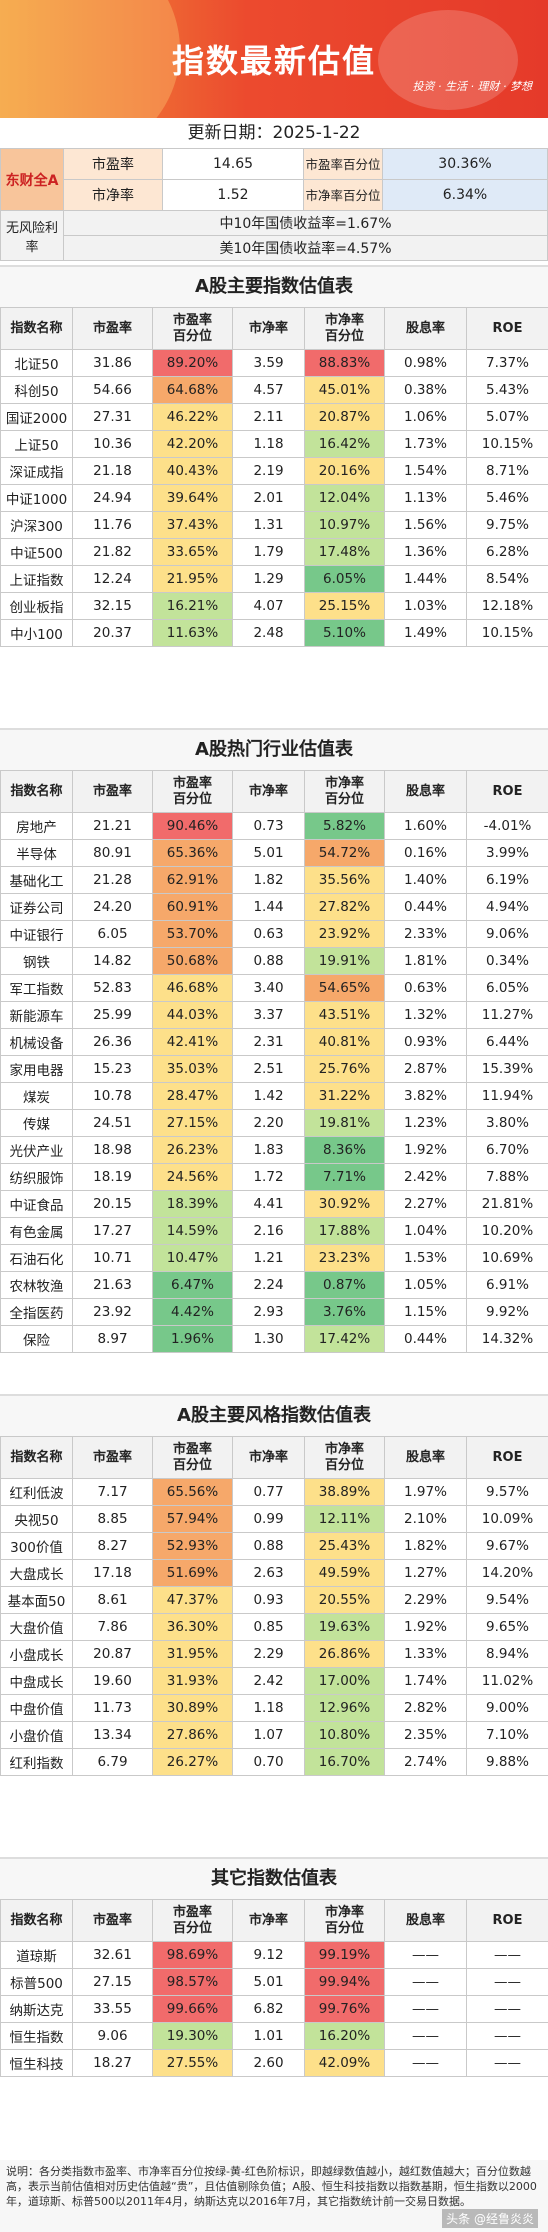 Image resolution: width=548 pixels, height=2232 pixels. Describe the element at coordinates (36, 1015) in the screenshot. I see `index-name: 新能源车` at that location.